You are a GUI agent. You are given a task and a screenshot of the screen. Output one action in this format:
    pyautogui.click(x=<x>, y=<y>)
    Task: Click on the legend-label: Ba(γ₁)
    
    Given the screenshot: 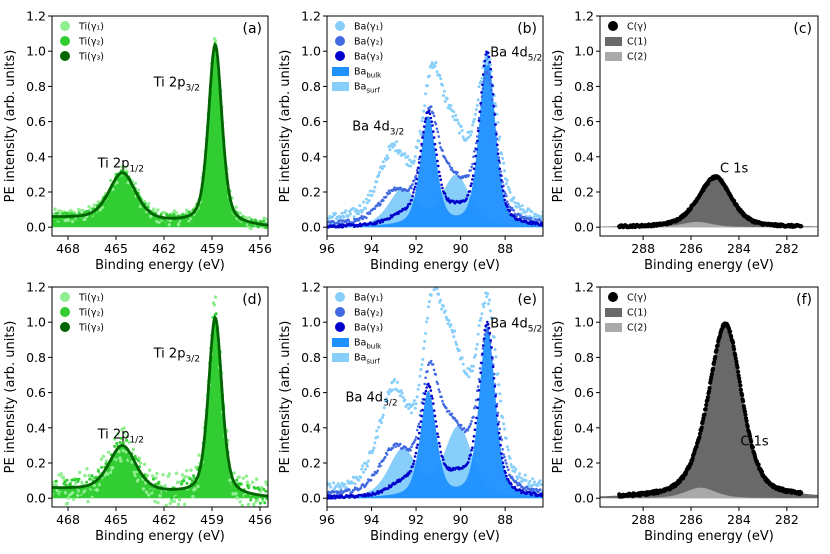 What is the action you would take?
    pyautogui.click(x=368, y=298)
    